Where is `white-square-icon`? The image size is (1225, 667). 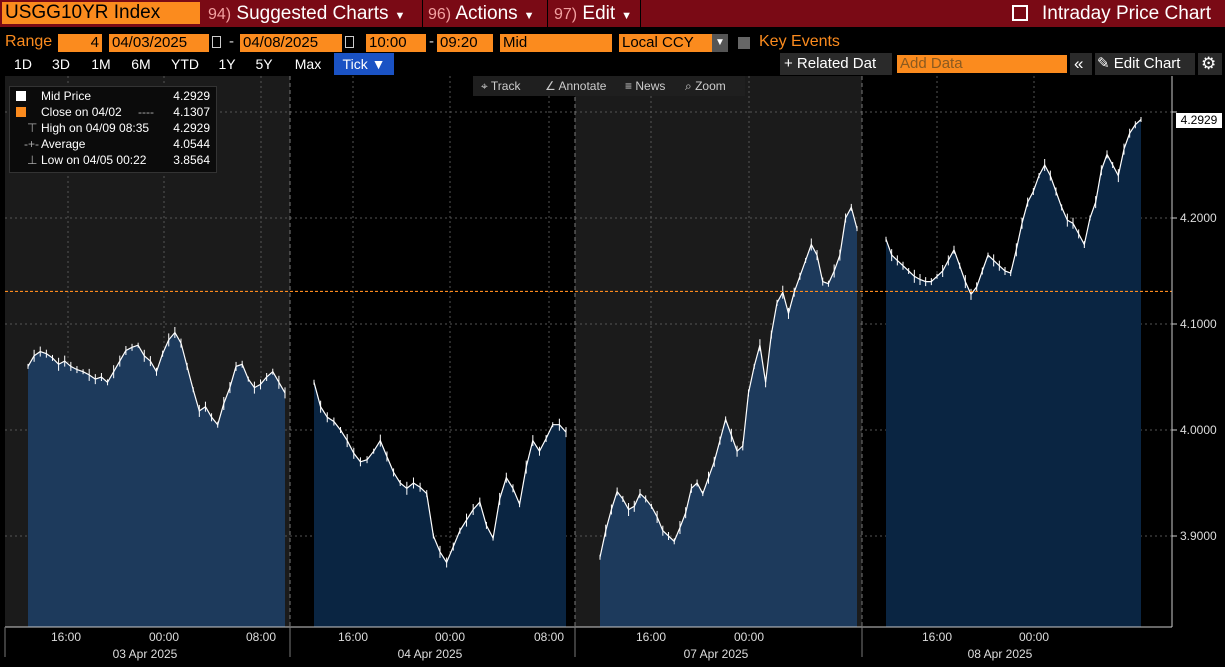
white-square-icon is located at coordinates (21, 96).